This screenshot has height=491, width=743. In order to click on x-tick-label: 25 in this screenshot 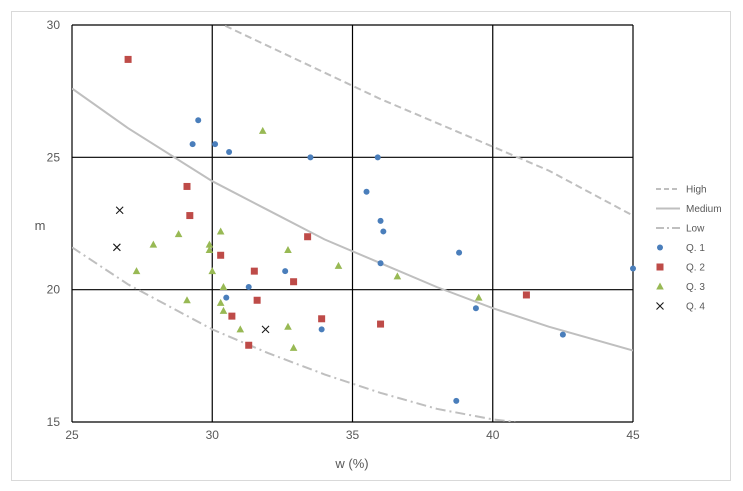, I will do `click(72, 435)`.